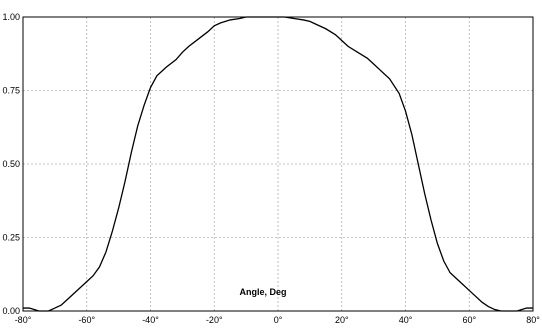 This screenshot has height=332, width=542. Describe the element at coordinates (214, 320) in the screenshot. I see `x-tick-label: -20°` at that location.